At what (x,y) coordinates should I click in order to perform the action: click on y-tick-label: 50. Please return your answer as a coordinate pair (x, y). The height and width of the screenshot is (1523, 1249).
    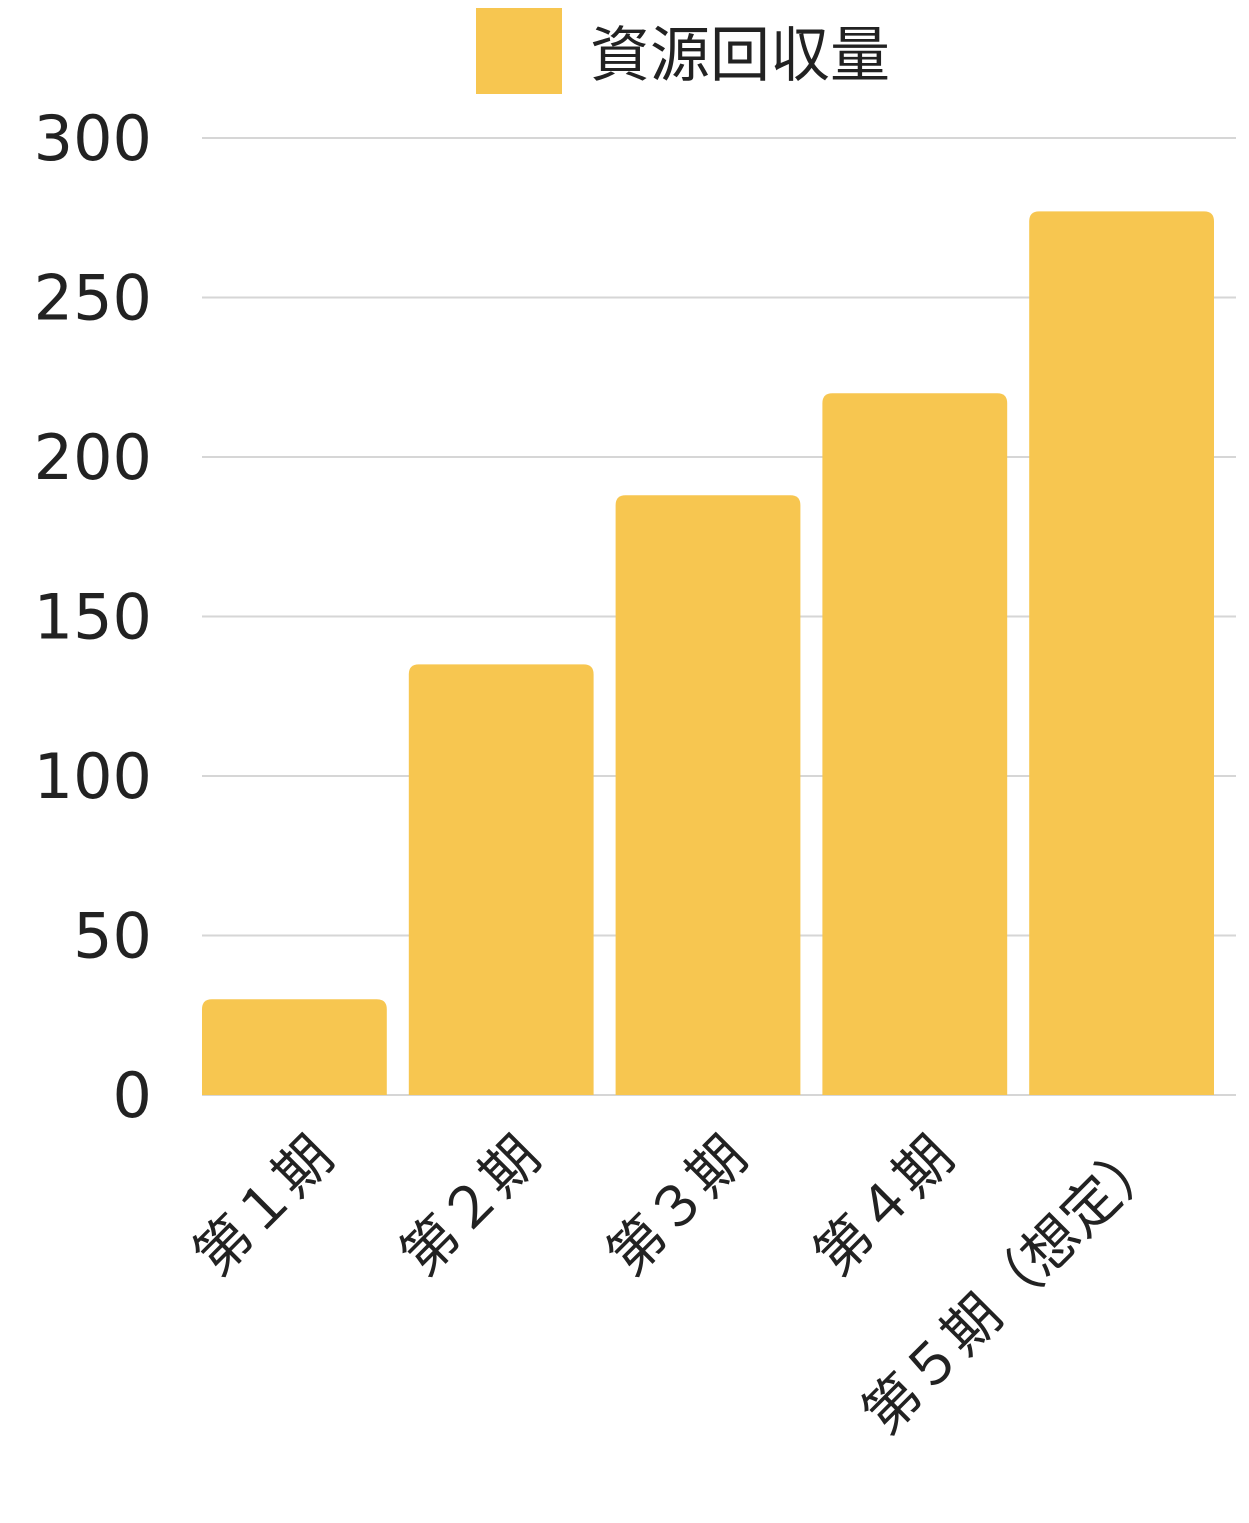
    Looking at the image, I should click on (112, 936).